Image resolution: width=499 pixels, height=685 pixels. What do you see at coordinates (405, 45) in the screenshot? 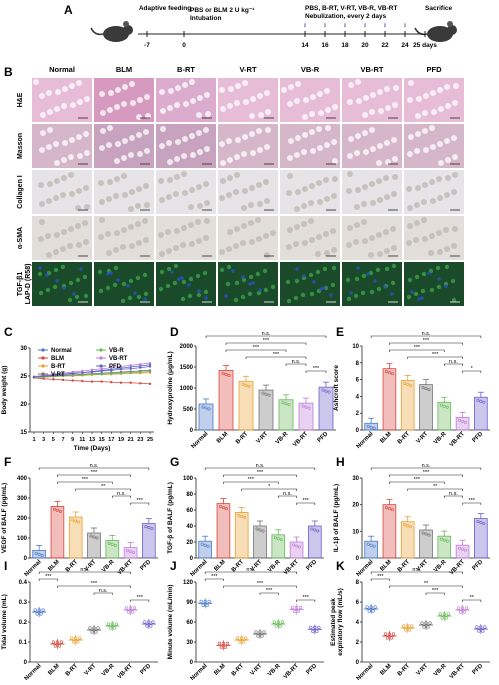
I see `timeline-day: 24` at bounding box center [405, 45].